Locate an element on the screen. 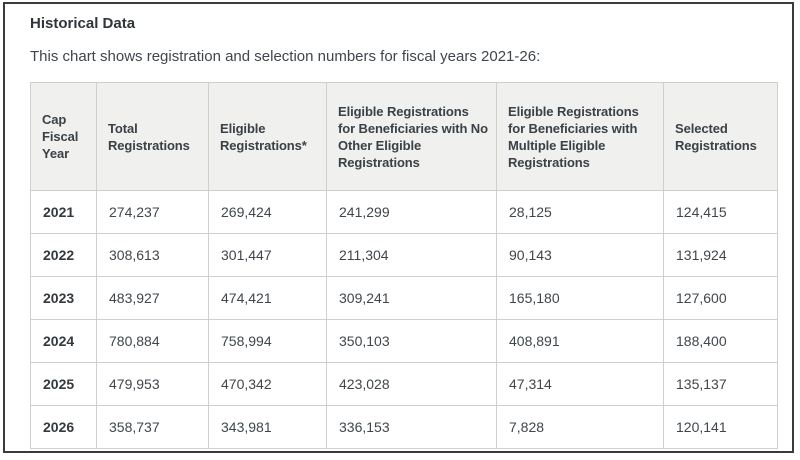 Image resolution: width=800 pixels, height=460 pixels. section-title: Historical Data is located at coordinates (83, 23).